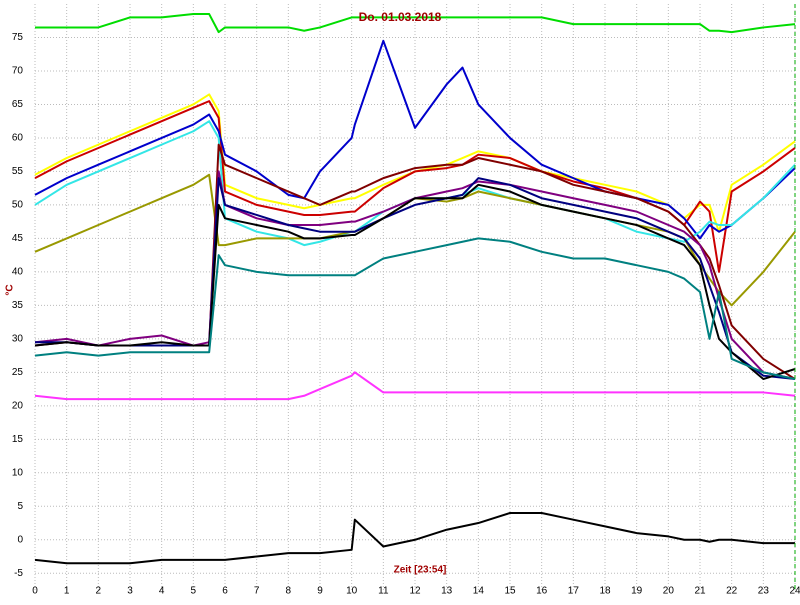 This screenshot has height=605, width=800. What do you see at coordinates (18, 405) in the screenshot?
I see `y-tick-label: 20` at bounding box center [18, 405].